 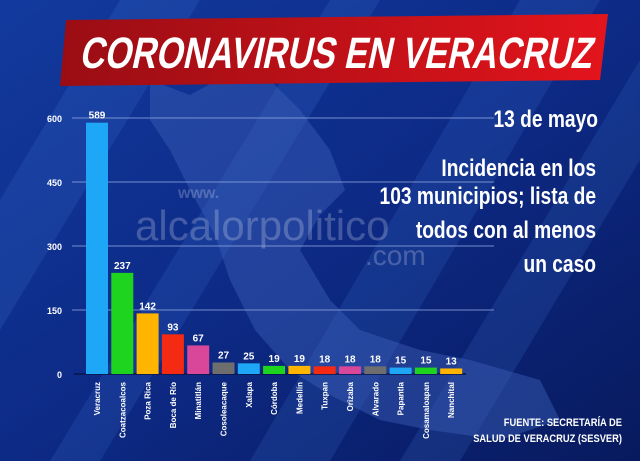 I want to click on watermark-text: .com, so click(x=395, y=255).